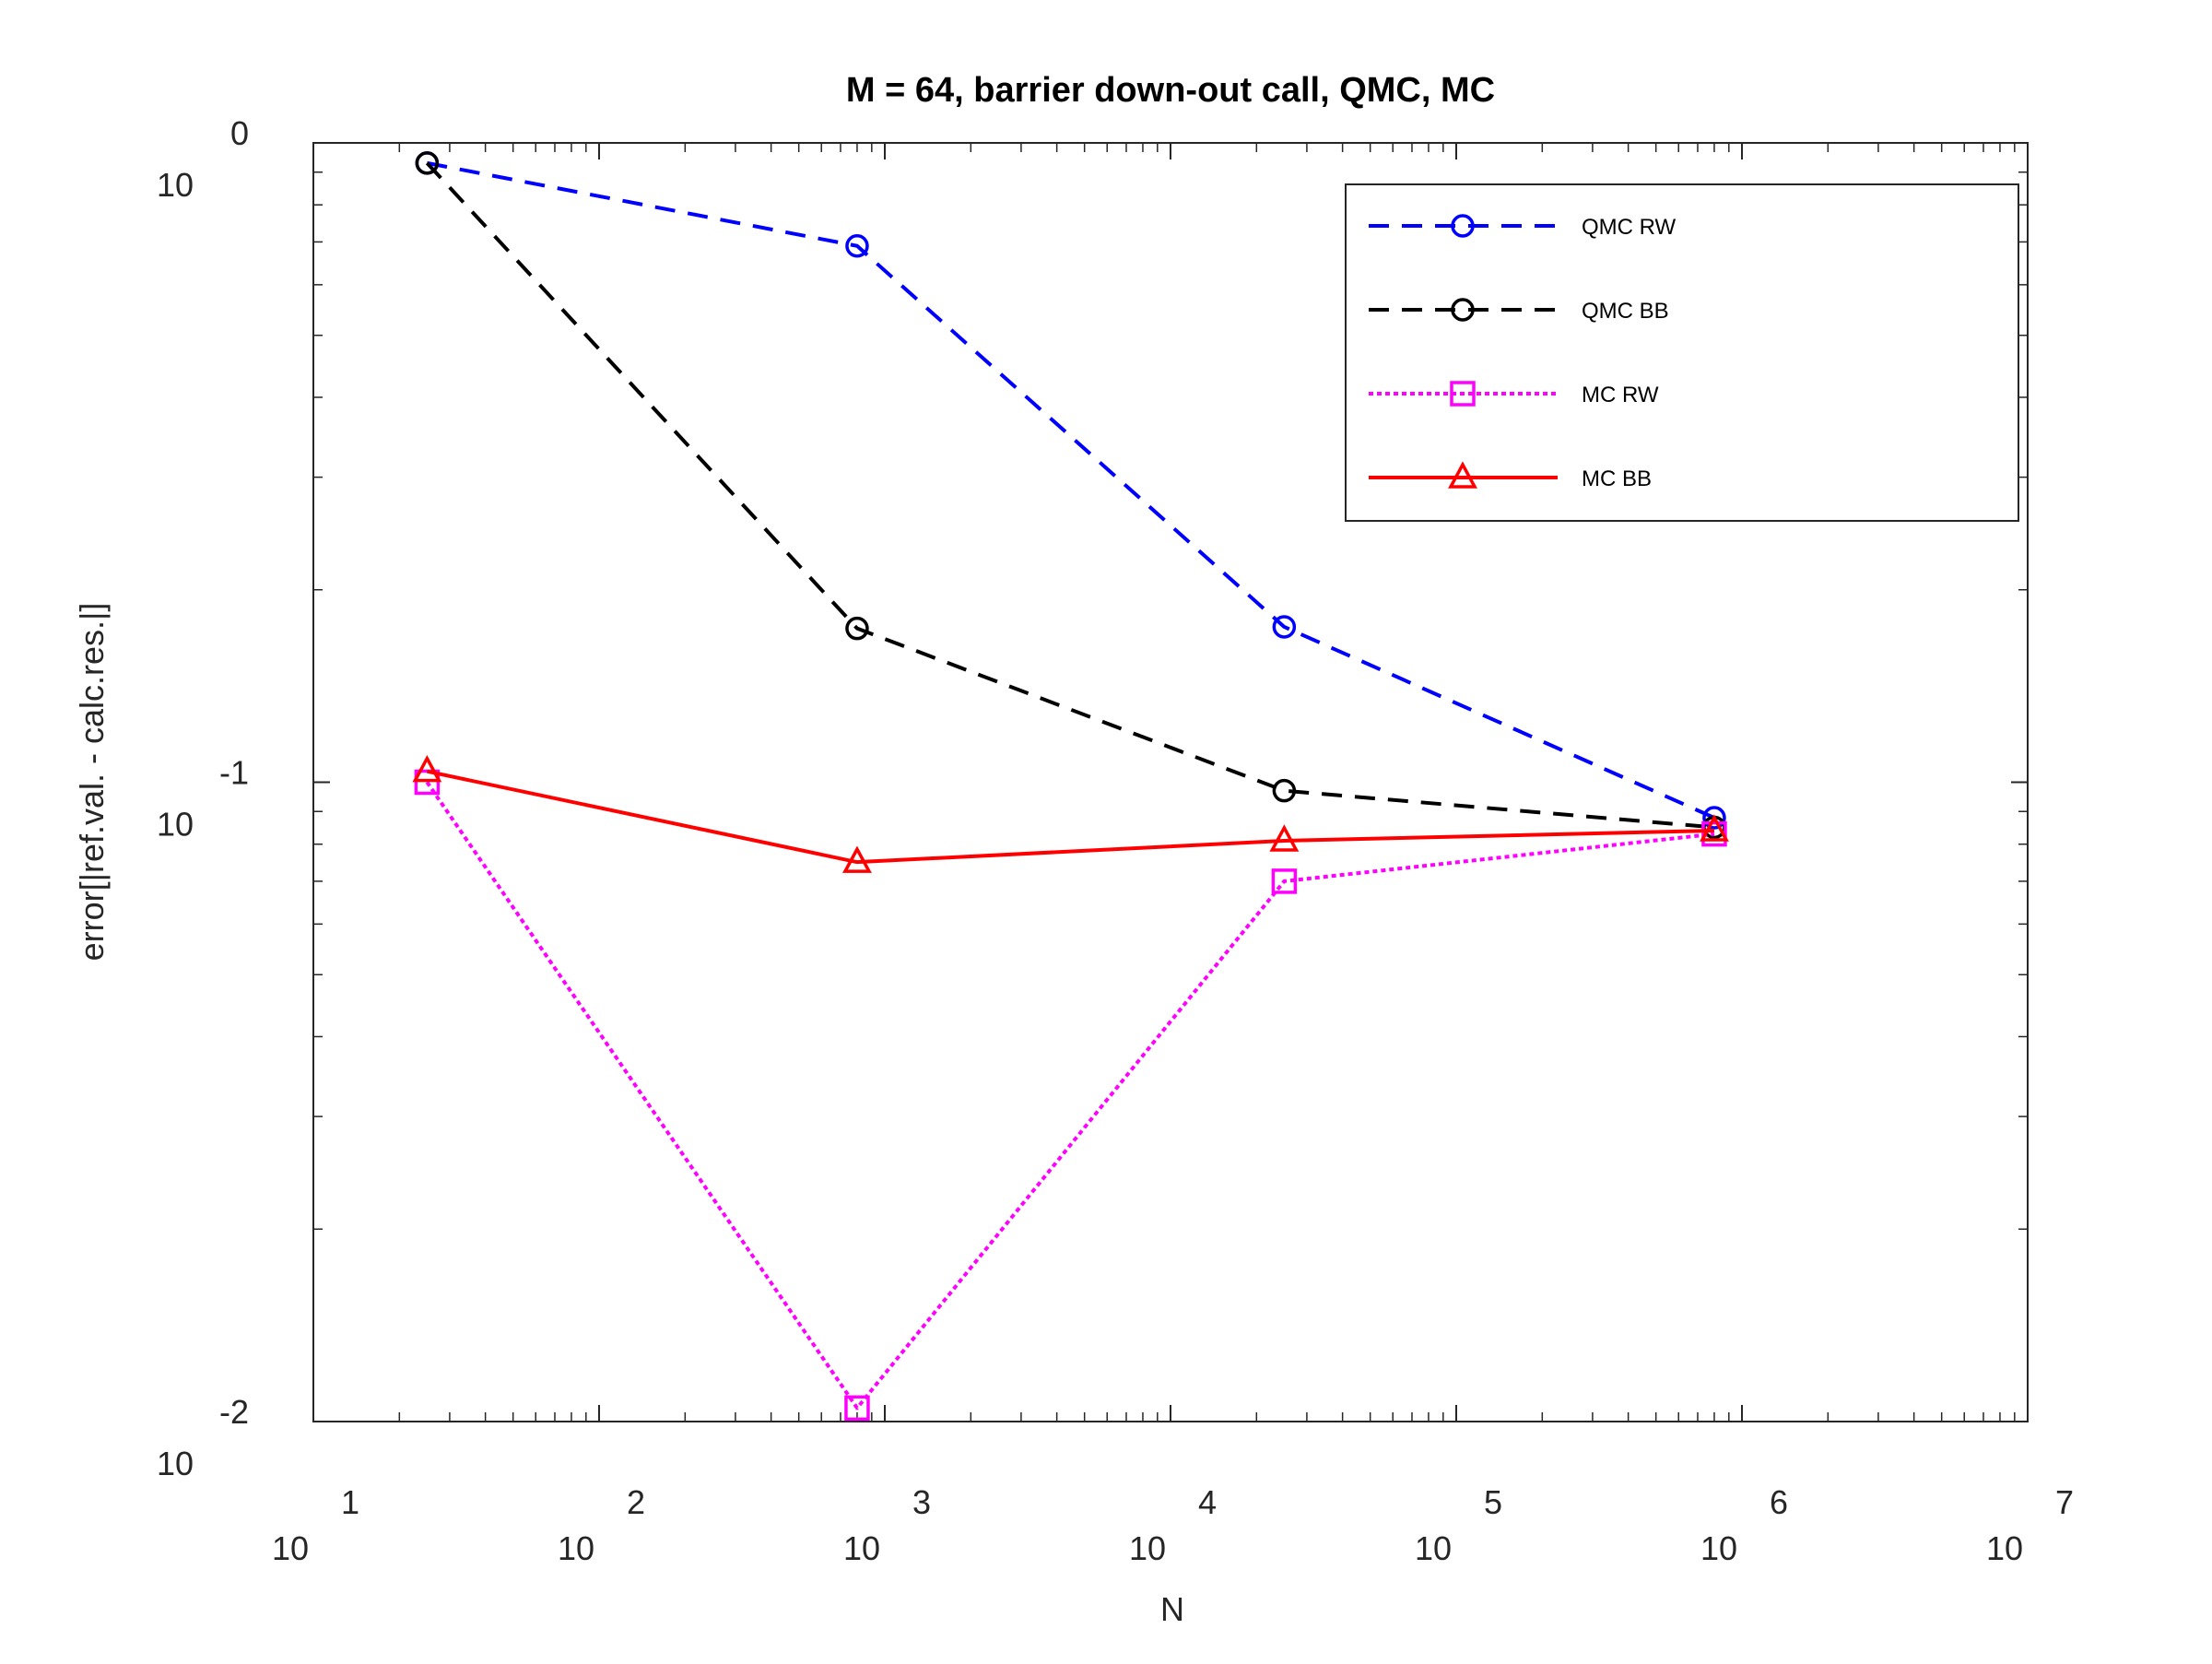  Describe the element at coordinates (921, 1502) in the screenshot. I see `x-tick-label-exponent: 3` at that location.